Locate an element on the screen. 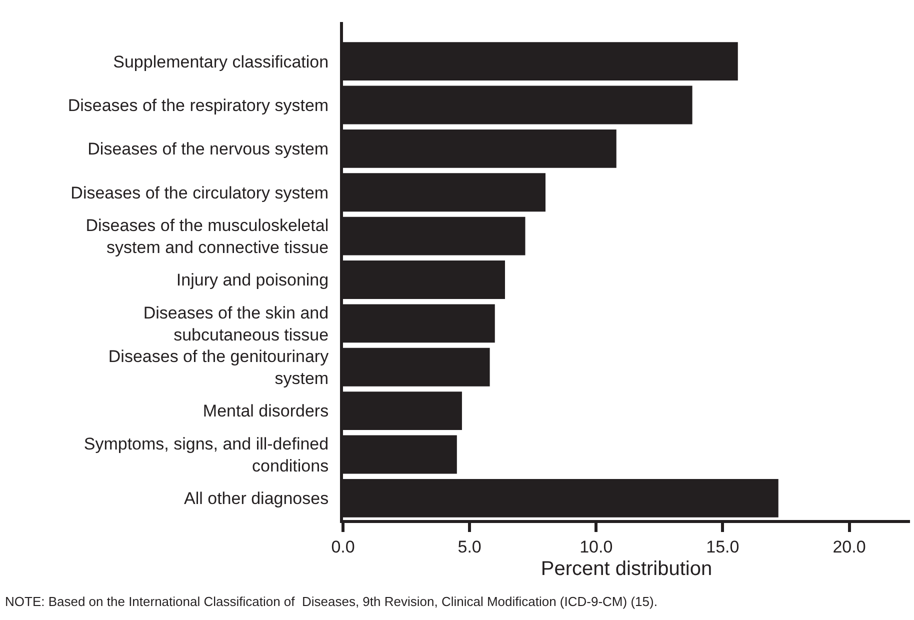  y-tick-label: Diseases of the respiratory system is located at coordinates (198, 105).